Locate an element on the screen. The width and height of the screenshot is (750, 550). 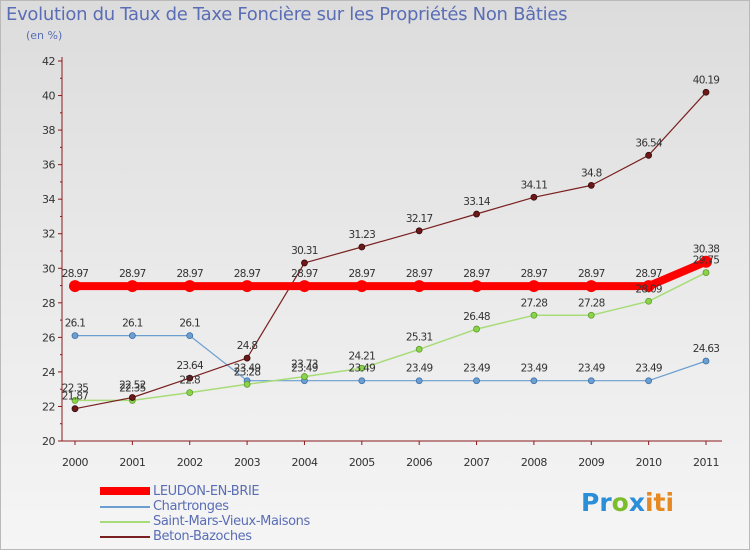
x-tick-label: 2007 is located at coordinates (477, 462).